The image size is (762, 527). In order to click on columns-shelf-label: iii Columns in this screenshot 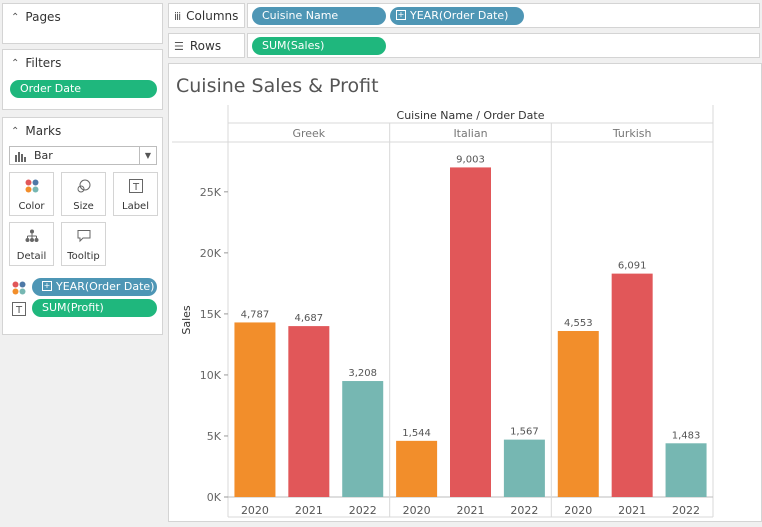, I will do `click(206, 15)`.